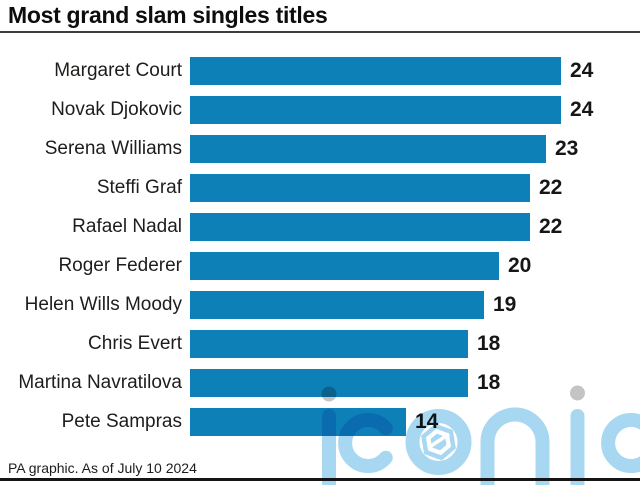  I want to click on chart-row: Pete Sampras 14, so click(320, 422).